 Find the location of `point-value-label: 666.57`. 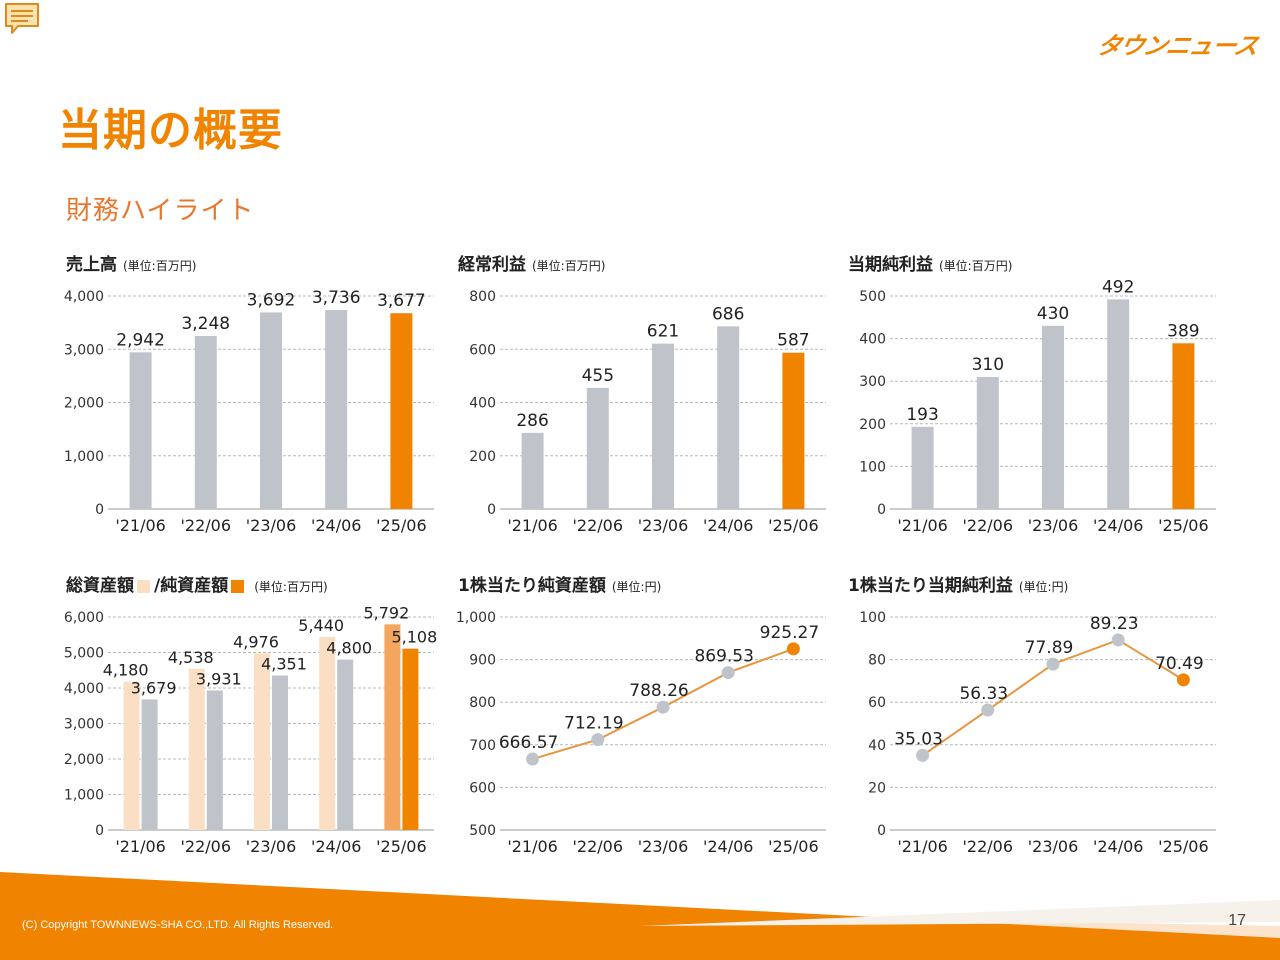

point-value-label: 666.57 is located at coordinates (528, 743).